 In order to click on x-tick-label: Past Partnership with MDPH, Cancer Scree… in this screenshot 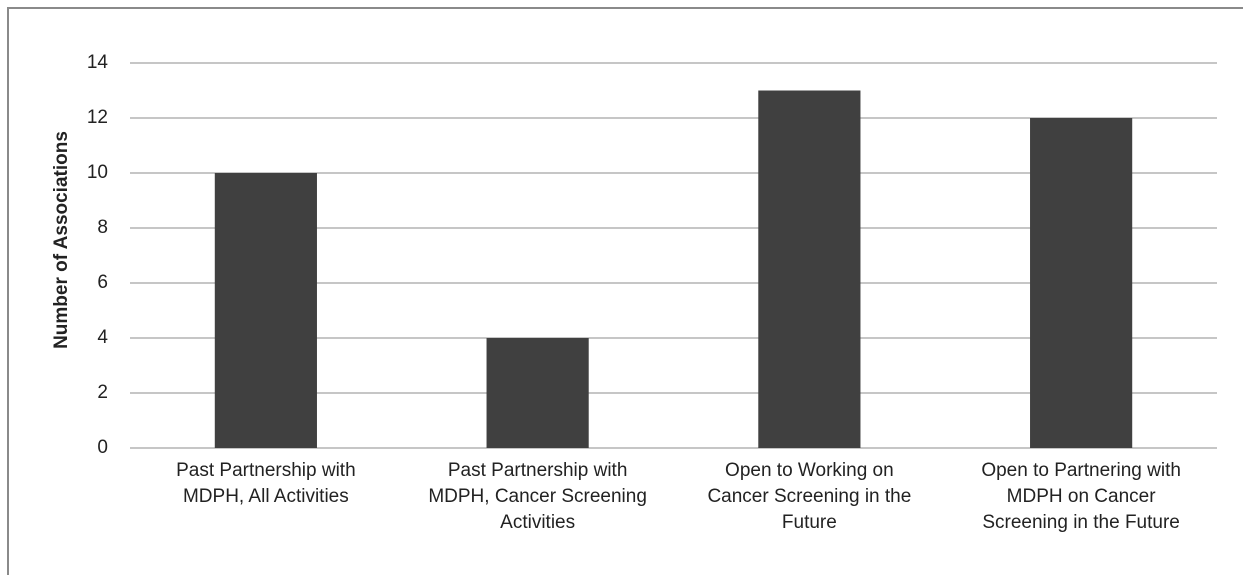, I will do `click(537, 496)`.